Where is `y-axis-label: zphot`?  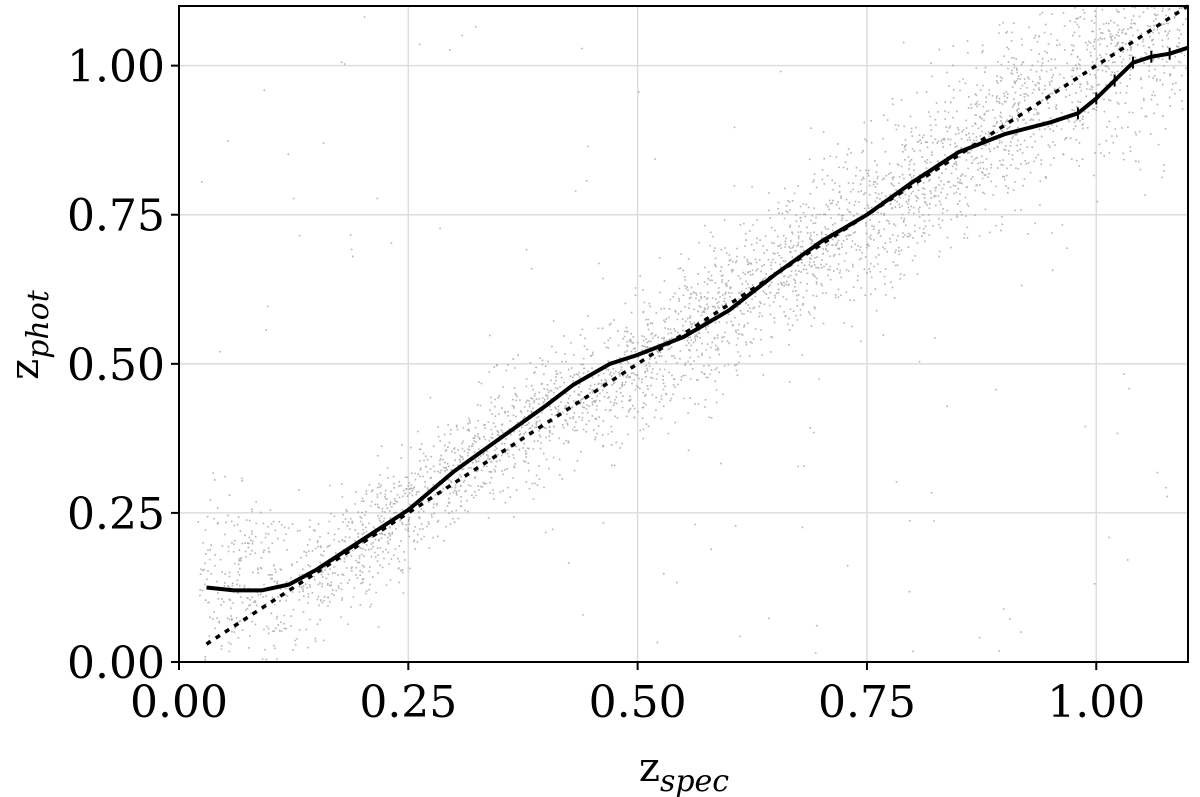 y-axis-label: zphot is located at coordinates (29, 334).